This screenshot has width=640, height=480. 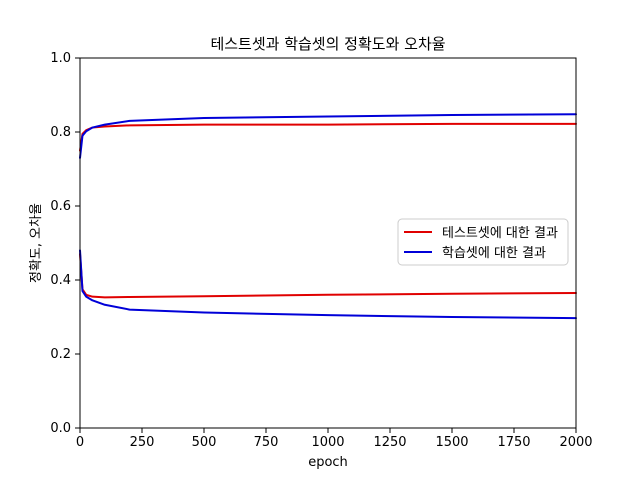 I want to click on y-axis: 0.0 0.2 0.4 0.6 0.8 1.0, so click(x=65, y=243).